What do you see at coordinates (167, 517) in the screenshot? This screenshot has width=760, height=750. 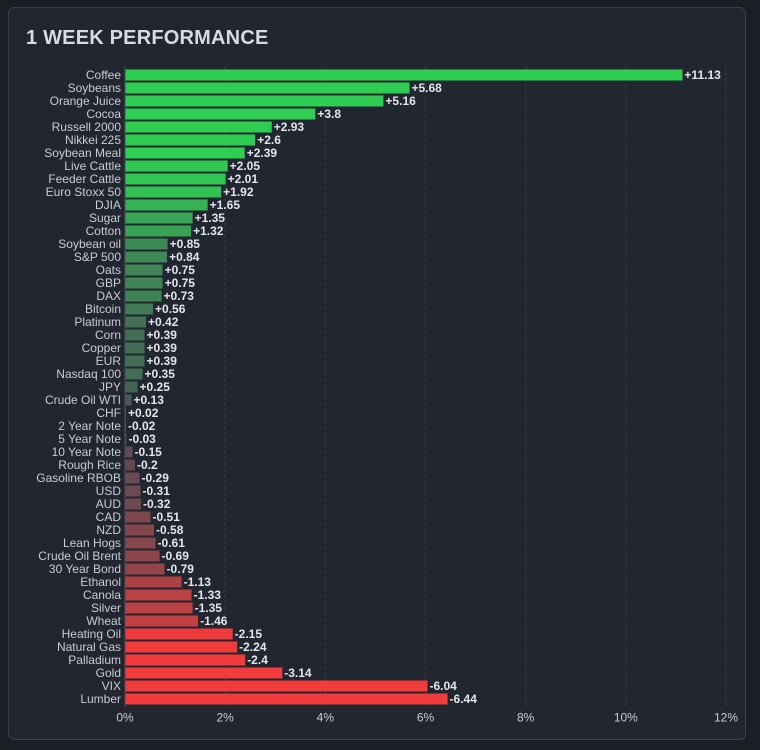 I see `value-label: -0.51` at bounding box center [167, 517].